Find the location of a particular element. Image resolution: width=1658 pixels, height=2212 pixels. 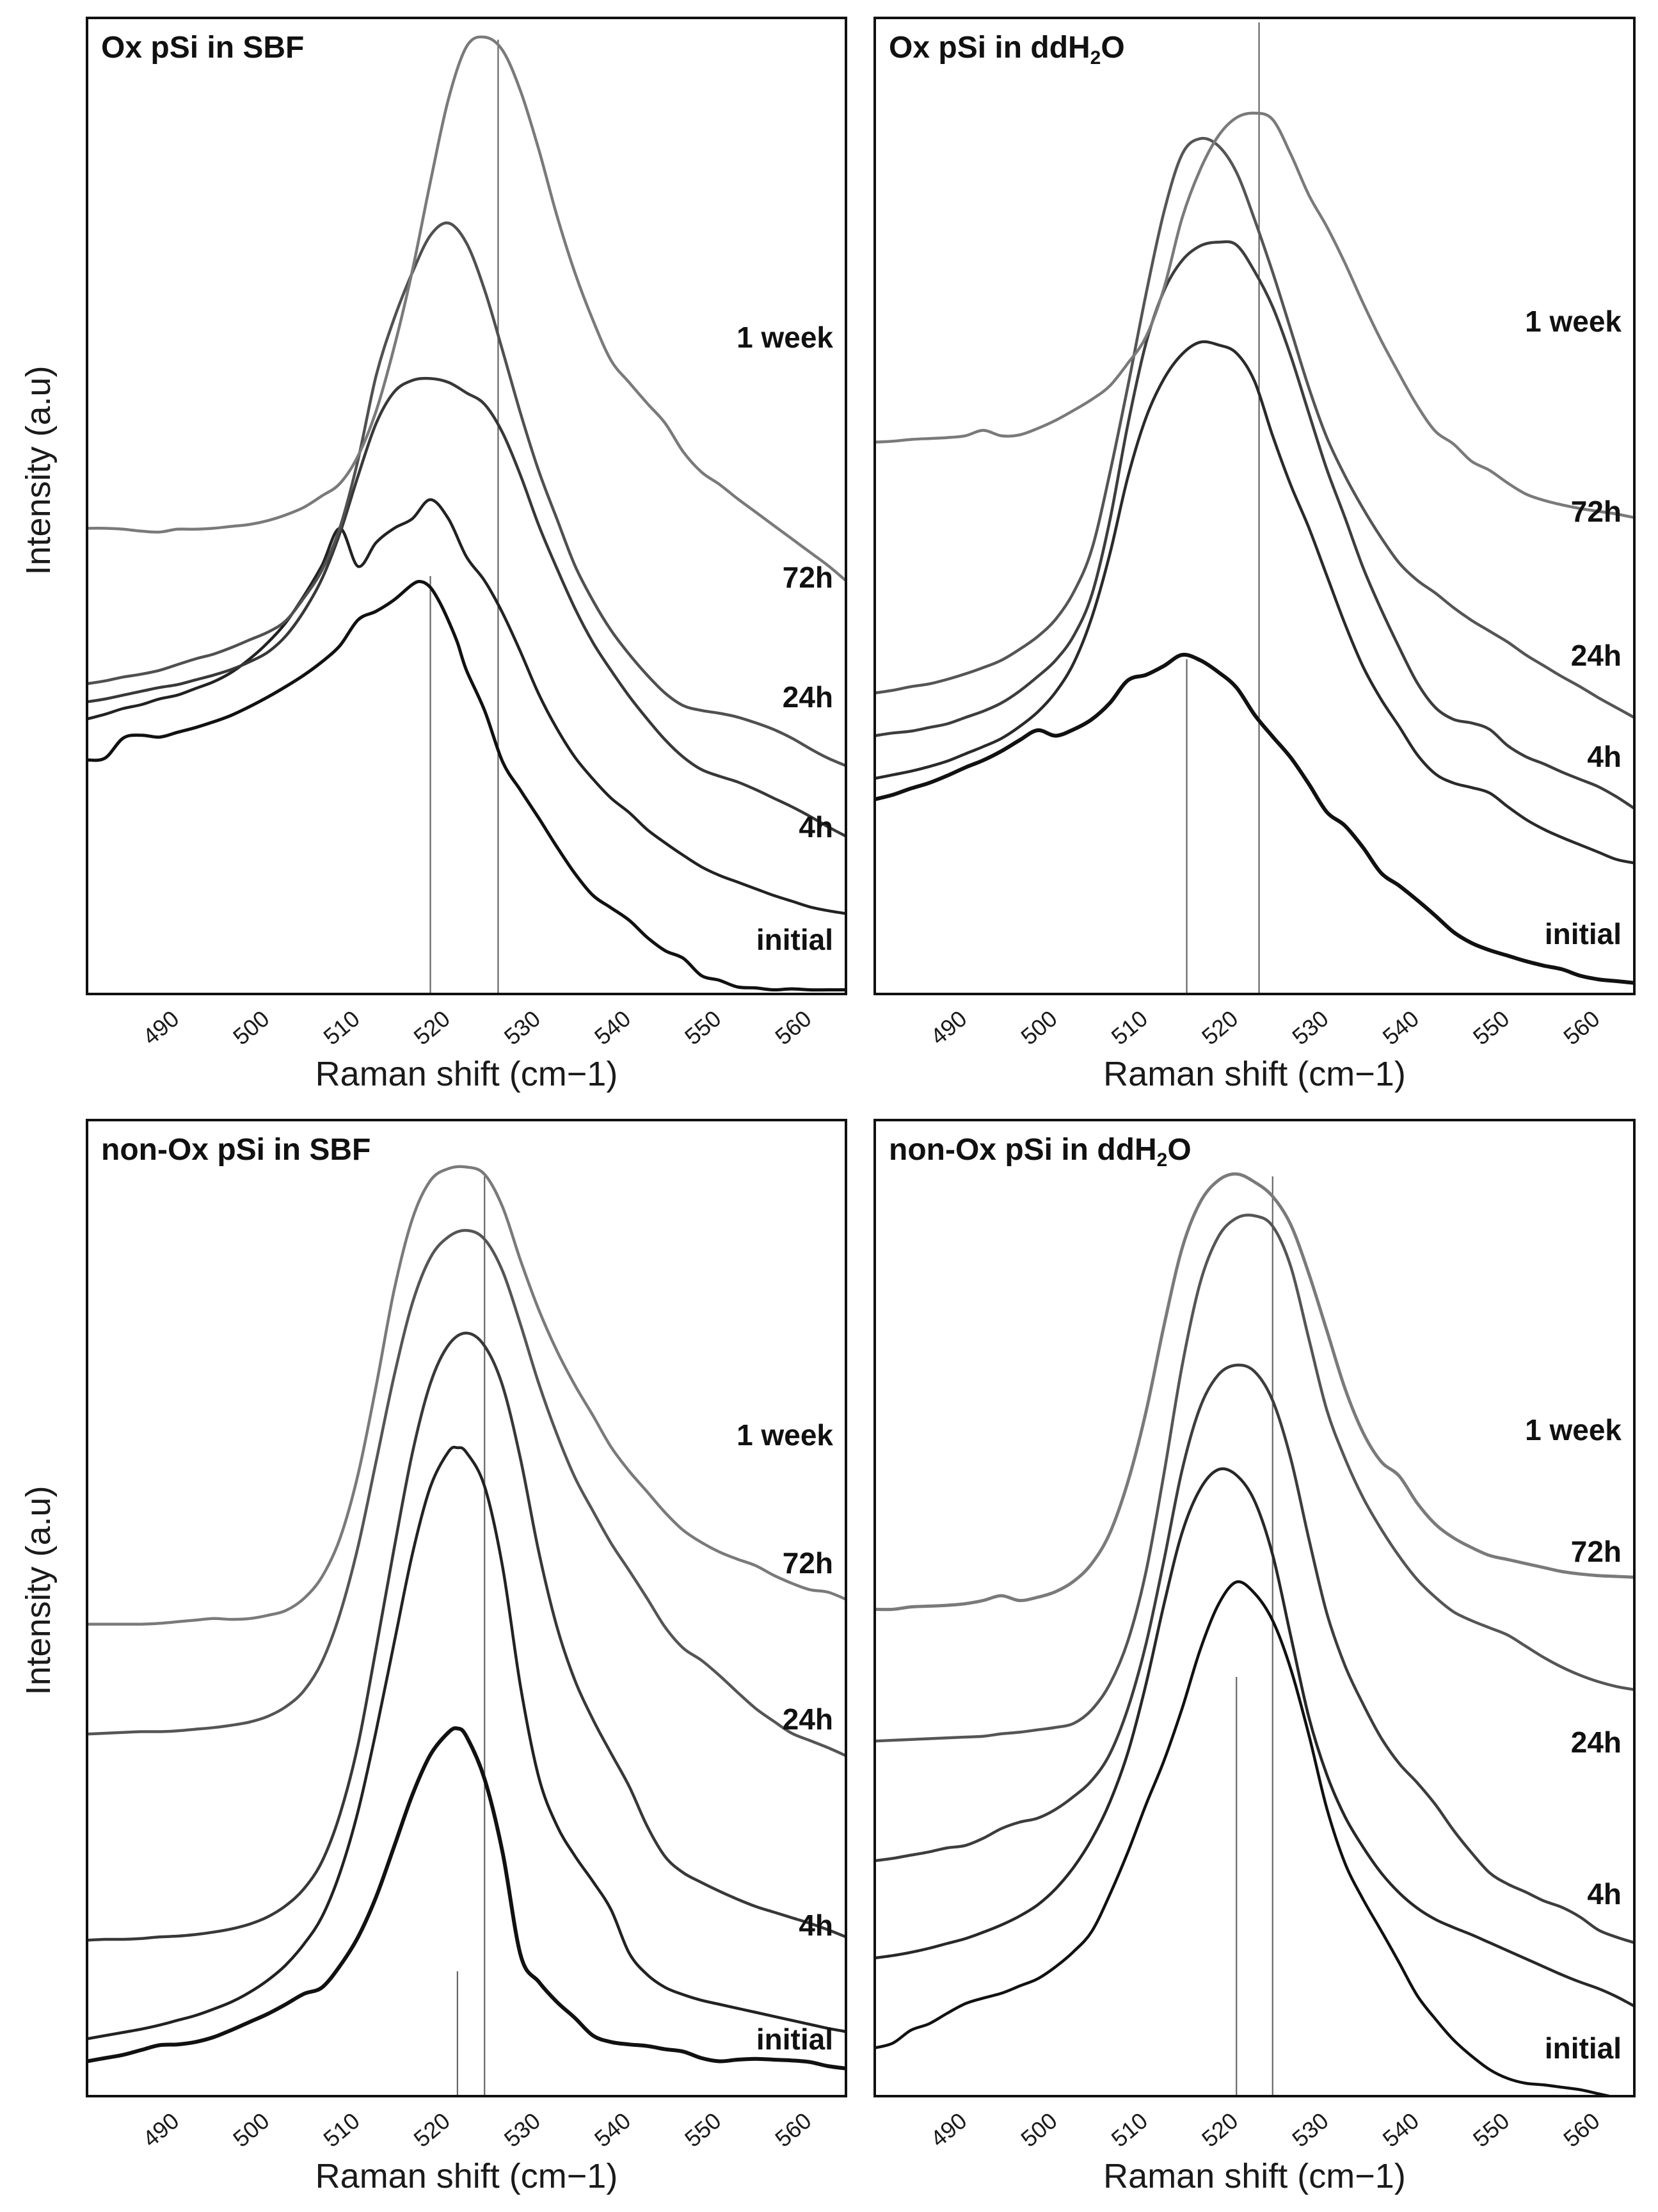

panel-title-main: non-Ox pSi in SBF is located at coordinates (236, 1150).